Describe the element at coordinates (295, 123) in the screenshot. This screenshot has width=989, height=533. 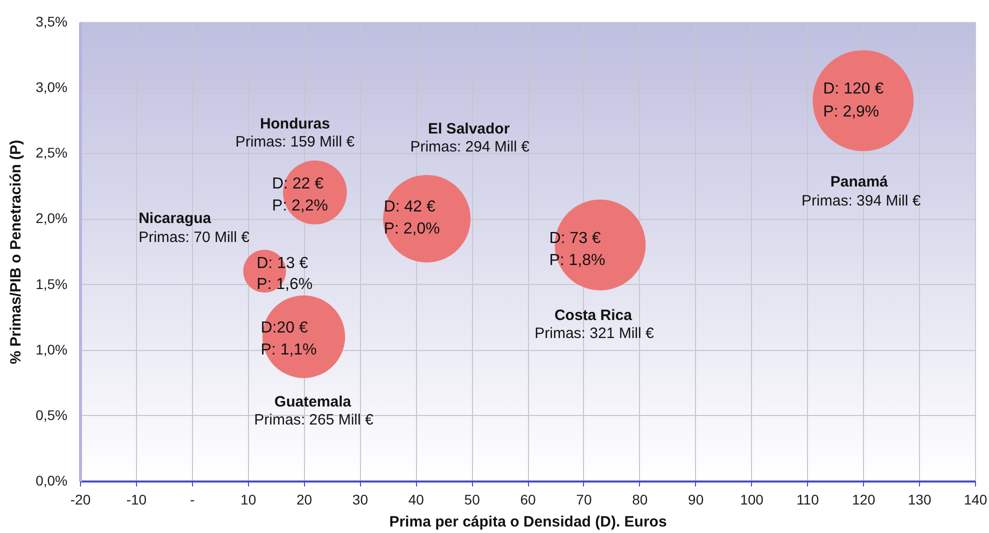
I see `annotation: Honduras` at that location.